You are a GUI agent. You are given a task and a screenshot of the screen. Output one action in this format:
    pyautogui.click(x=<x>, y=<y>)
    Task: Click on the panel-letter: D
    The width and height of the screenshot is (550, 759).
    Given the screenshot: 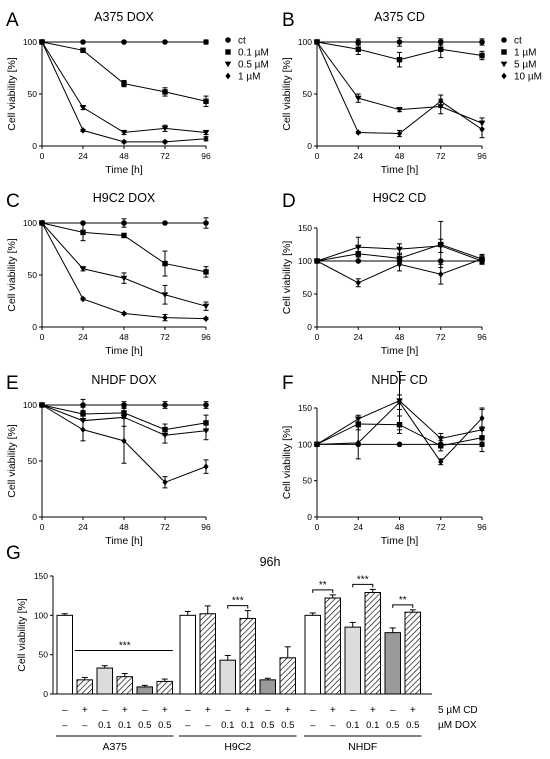 What is the action you would take?
    pyautogui.click(x=289, y=201)
    